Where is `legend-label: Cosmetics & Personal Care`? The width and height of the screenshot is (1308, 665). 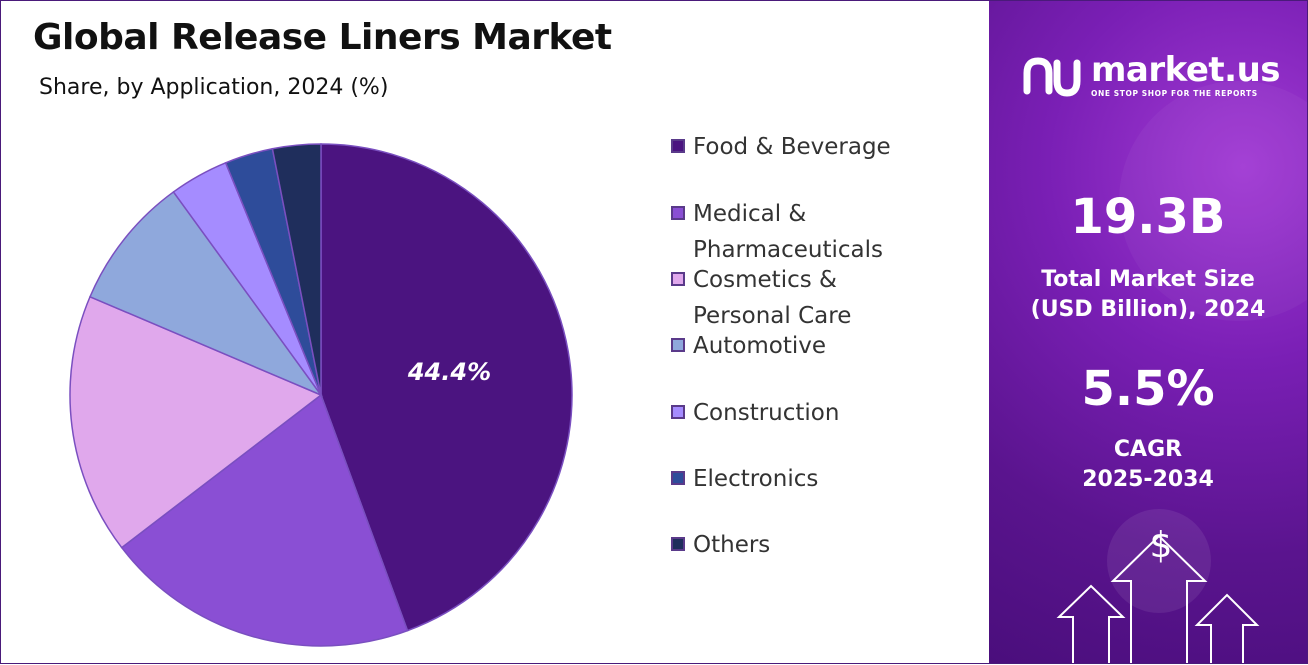
legend-label: Cosmetics & Personal Care is located at coordinates (772, 298).